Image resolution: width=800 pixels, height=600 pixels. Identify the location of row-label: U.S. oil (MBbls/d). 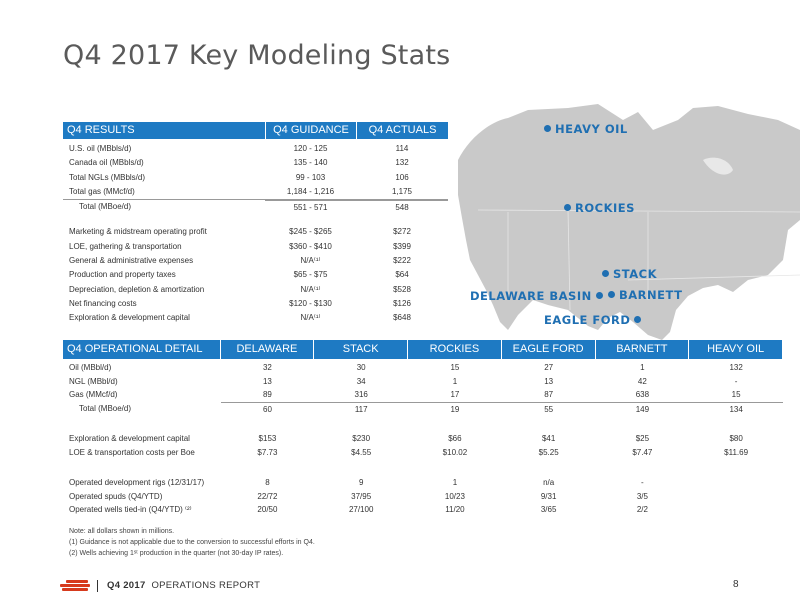
(100, 148).